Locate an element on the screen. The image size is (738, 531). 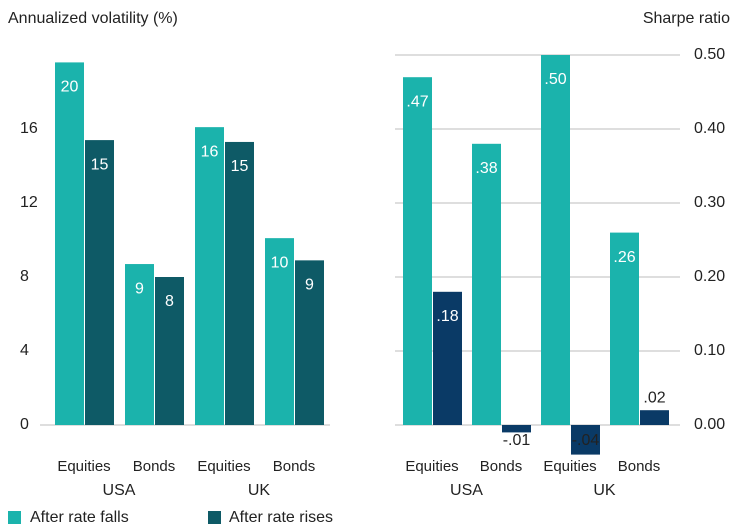
y-tick-label: 0.40 is located at coordinates (709, 128).